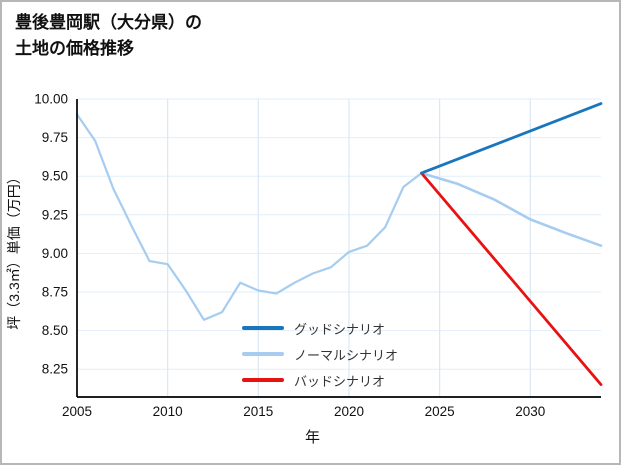 This screenshot has height=465, width=621. What do you see at coordinates (511, 138) in the screenshot?
I see `series-line-good-scenario` at bounding box center [511, 138].